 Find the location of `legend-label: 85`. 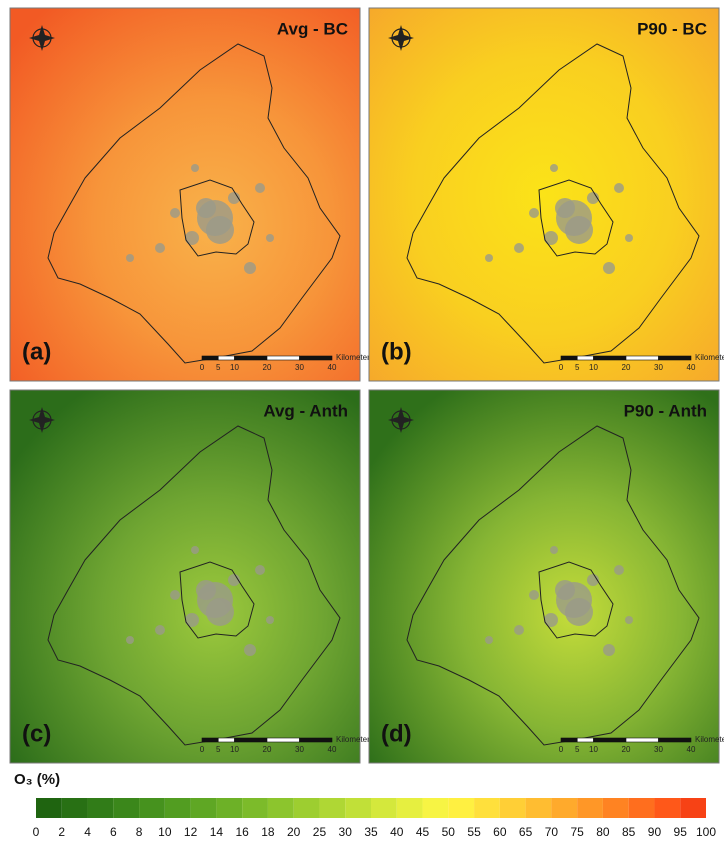

legend-label: 85 is located at coordinates (629, 832).